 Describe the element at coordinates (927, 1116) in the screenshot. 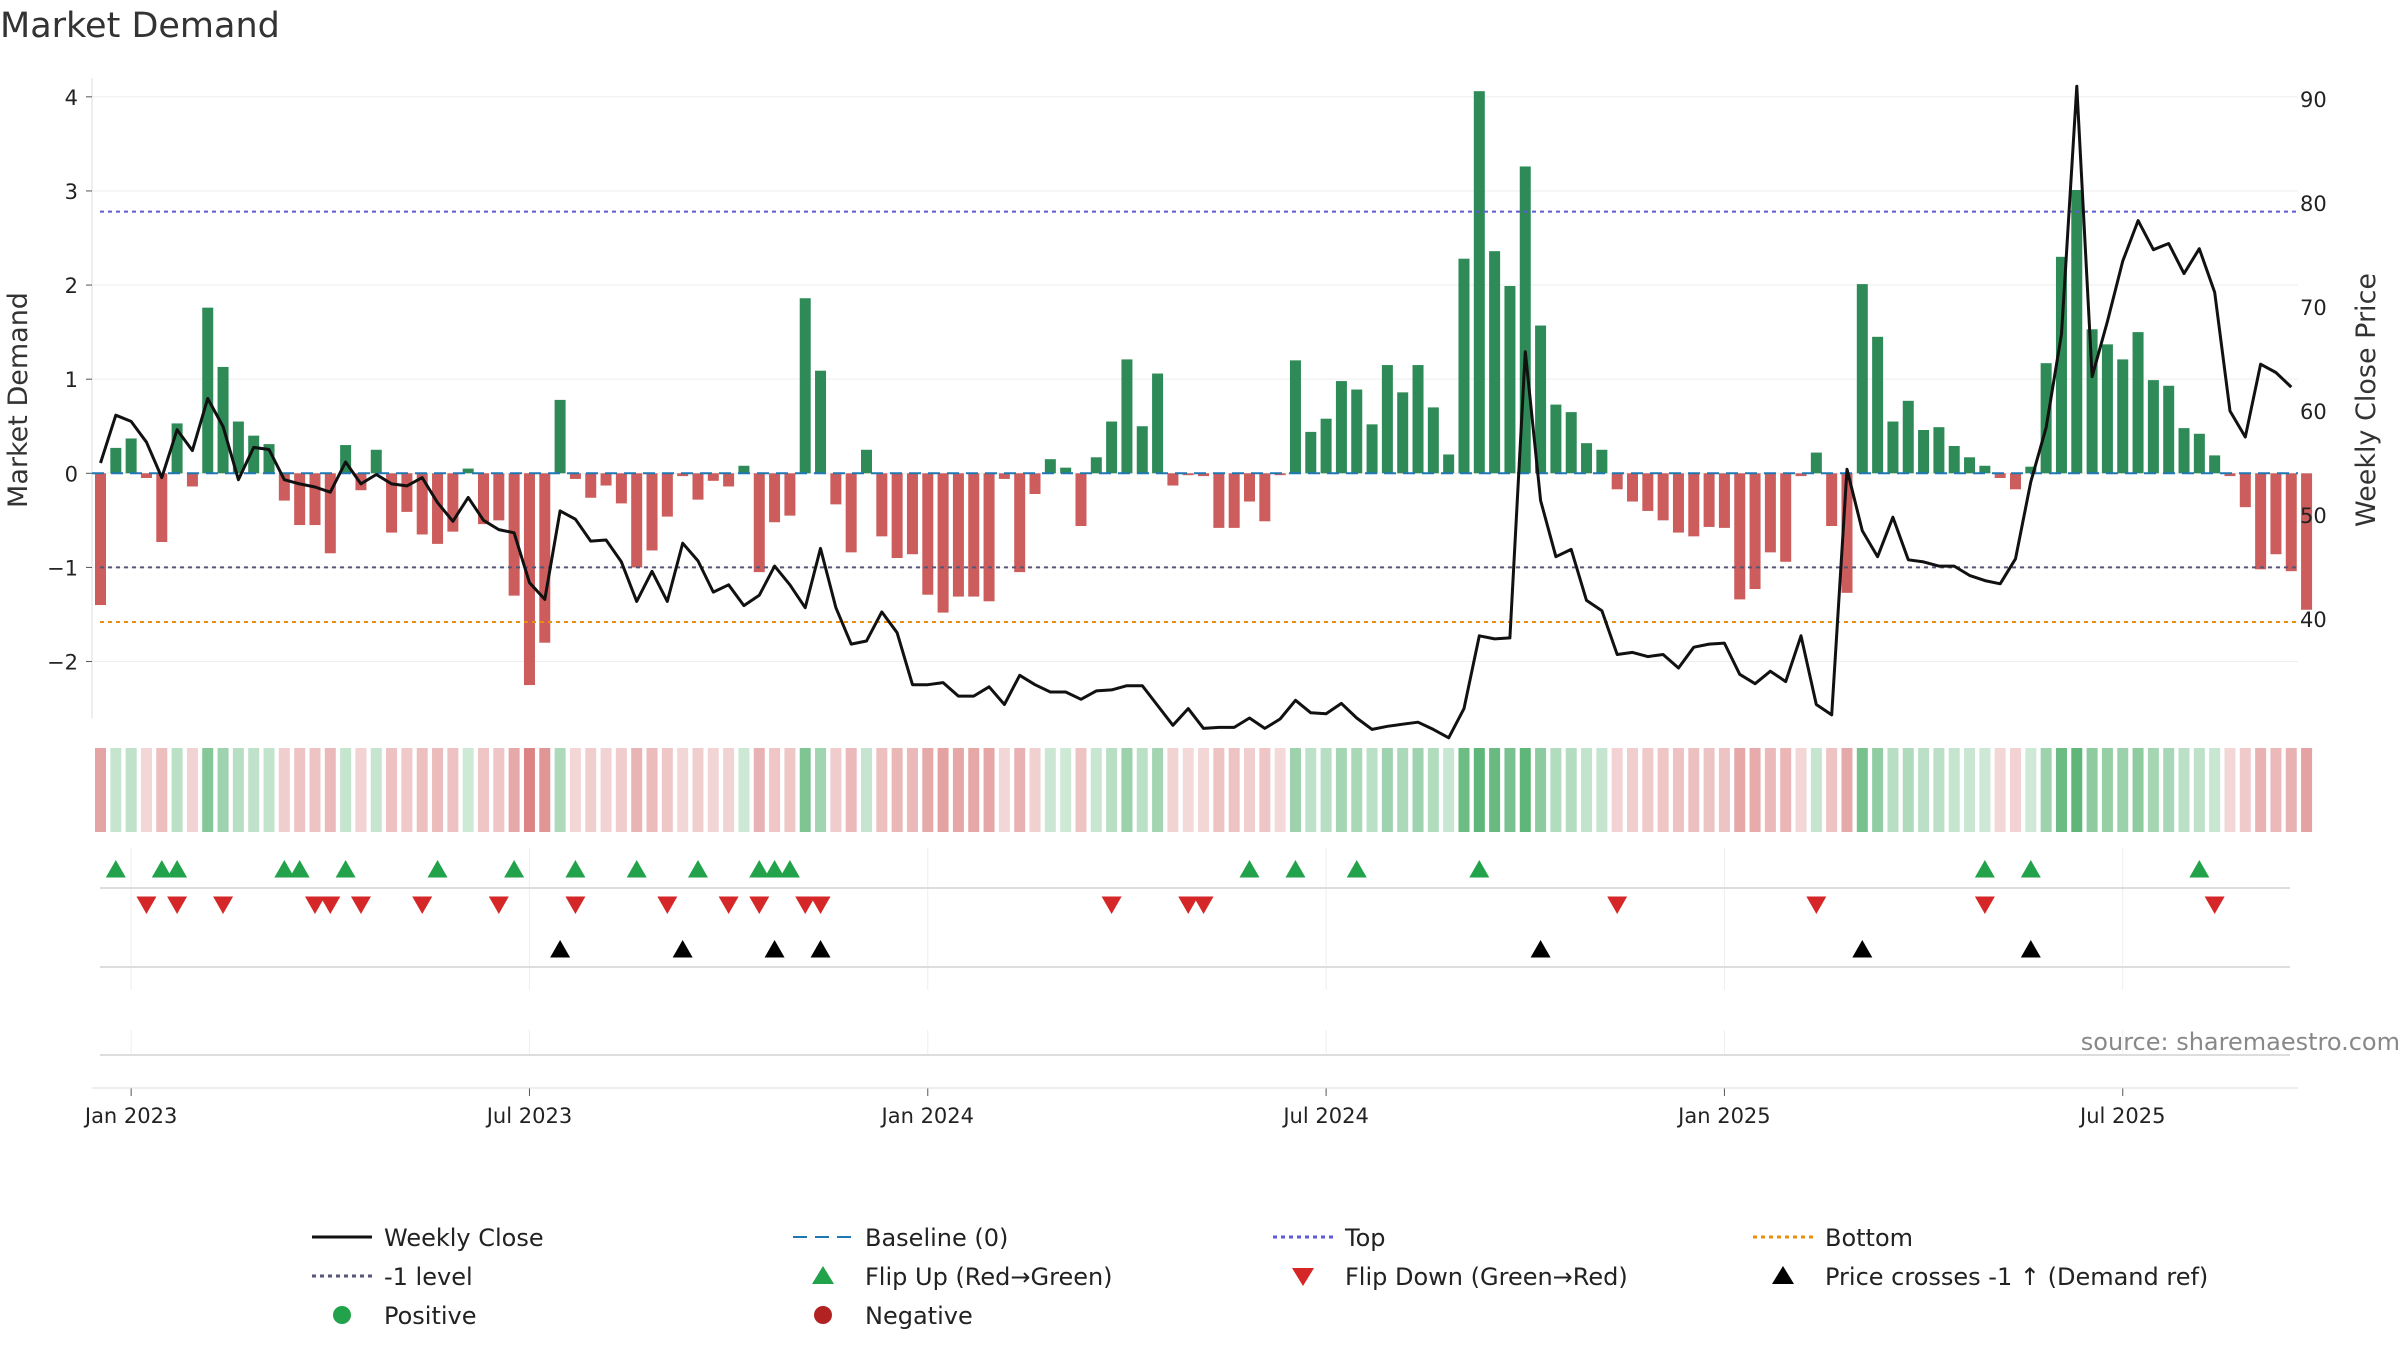

I see `x-tick-label: Jan 2024` at that location.